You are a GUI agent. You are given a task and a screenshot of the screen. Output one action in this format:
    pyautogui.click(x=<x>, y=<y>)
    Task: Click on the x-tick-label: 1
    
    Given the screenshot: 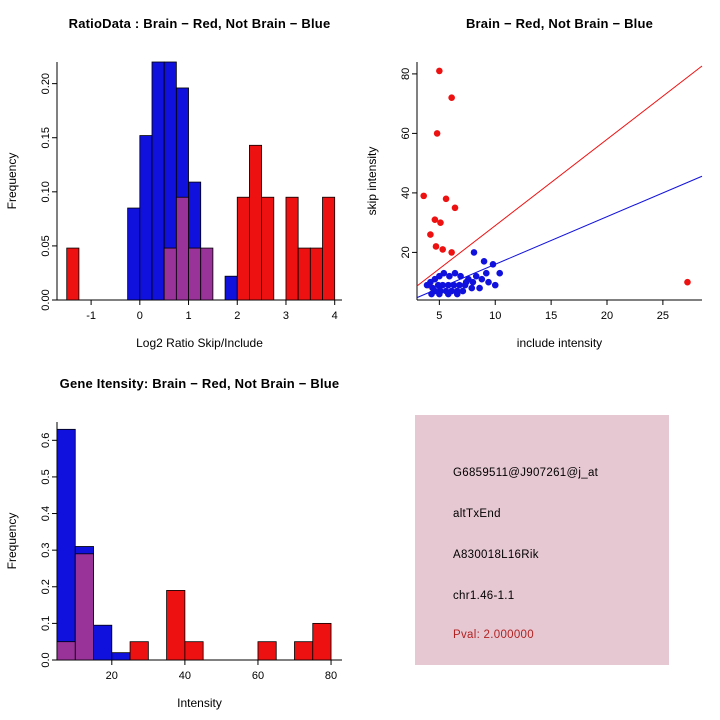 What is the action you would take?
    pyautogui.click(x=188, y=316)
    